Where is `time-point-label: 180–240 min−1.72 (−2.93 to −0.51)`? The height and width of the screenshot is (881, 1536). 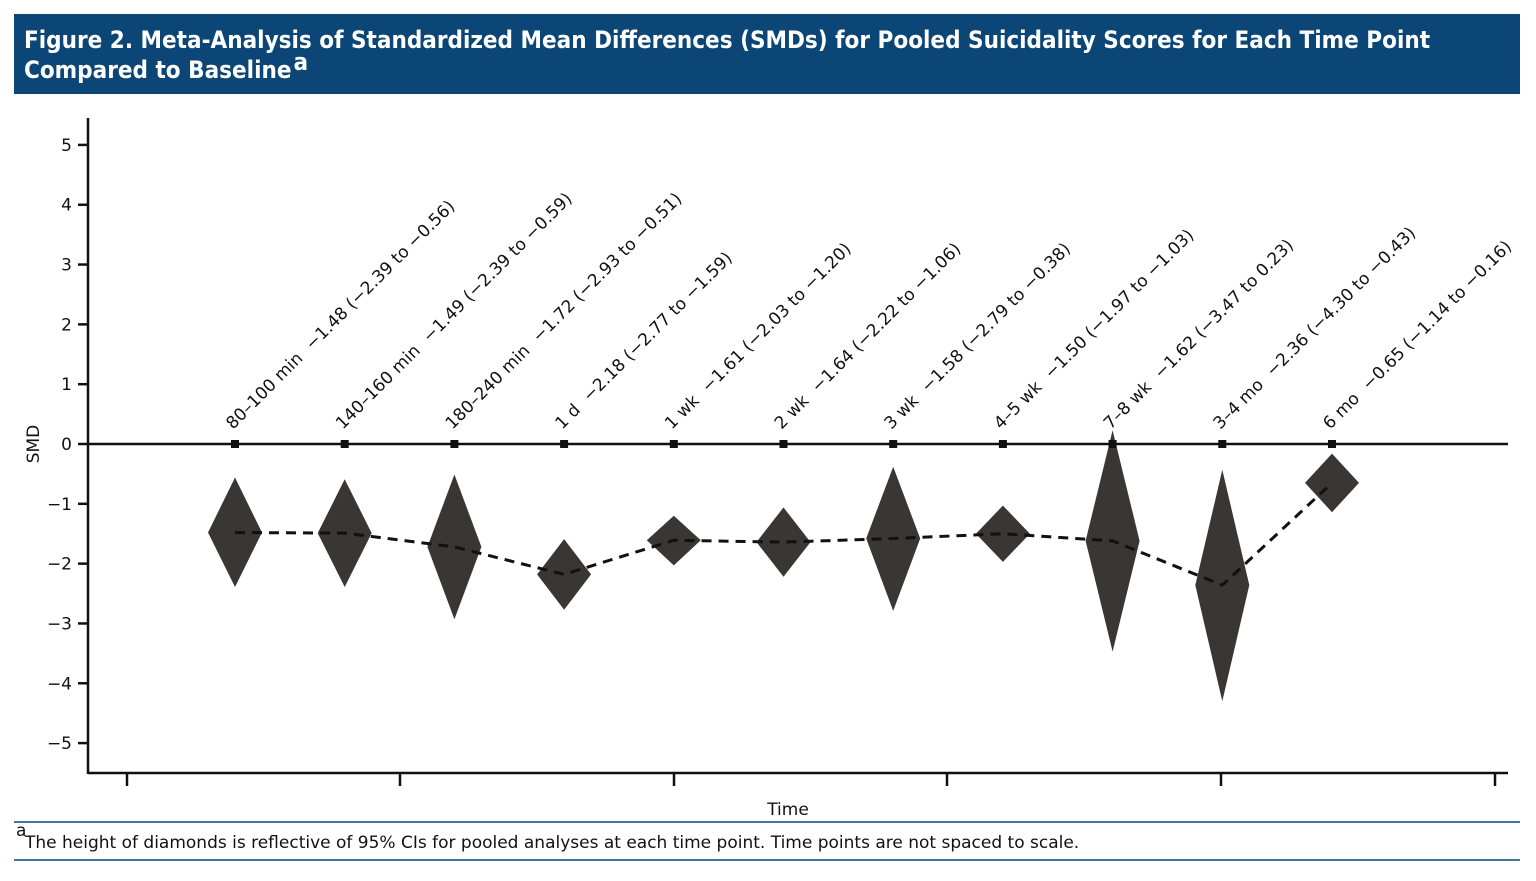
time-point-label: 180–240 min−1.72 (−2.93 to −0.51) is located at coordinates (564, 311).